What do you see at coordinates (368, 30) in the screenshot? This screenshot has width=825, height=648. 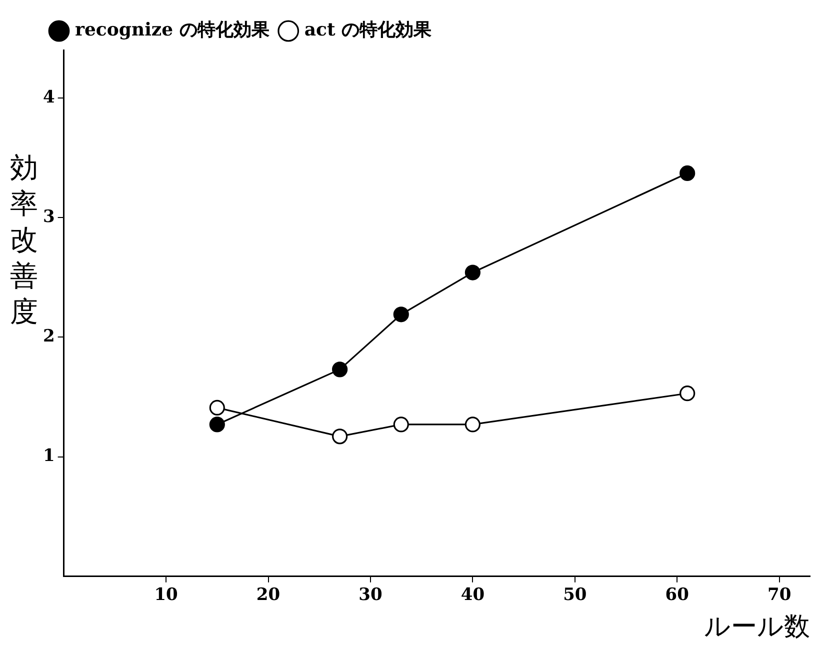 I see `legend-label: act の特化効果` at bounding box center [368, 30].